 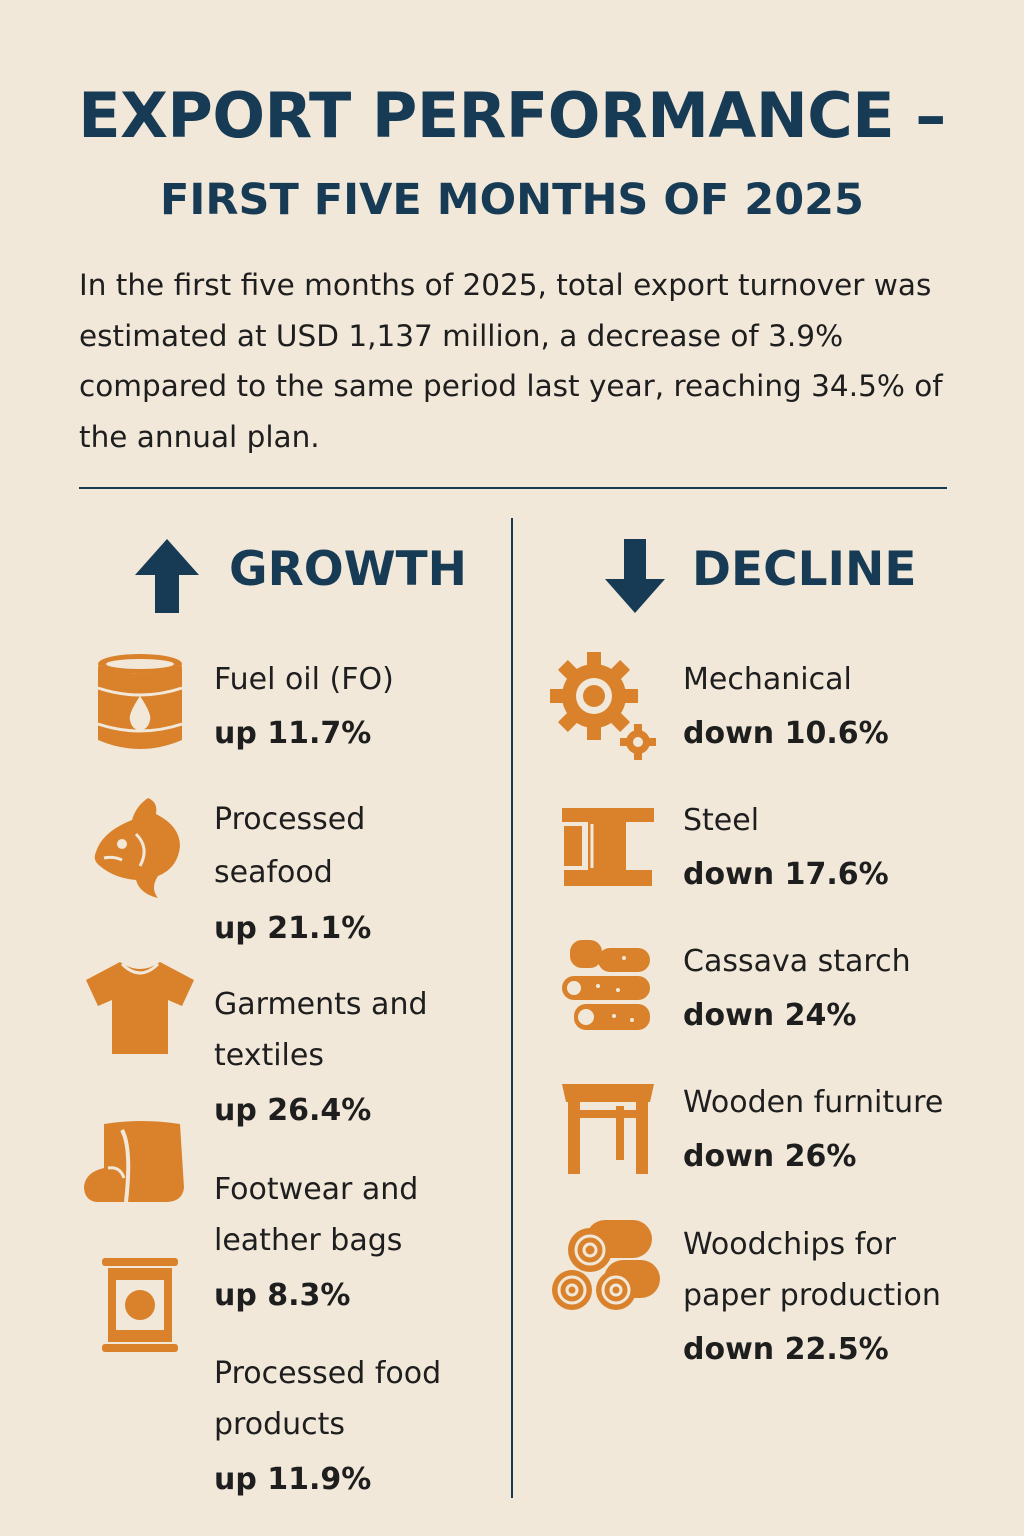 What do you see at coordinates (797, 961) in the screenshot?
I see `decline-item-label: Cassava starch` at bounding box center [797, 961].